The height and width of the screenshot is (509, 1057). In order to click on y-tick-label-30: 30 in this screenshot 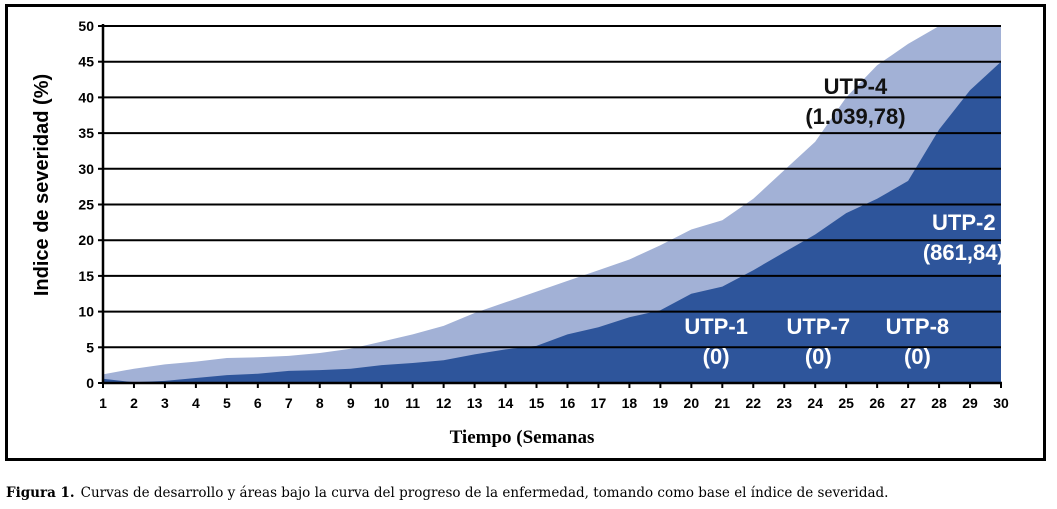, I will do `click(86, 169)`.